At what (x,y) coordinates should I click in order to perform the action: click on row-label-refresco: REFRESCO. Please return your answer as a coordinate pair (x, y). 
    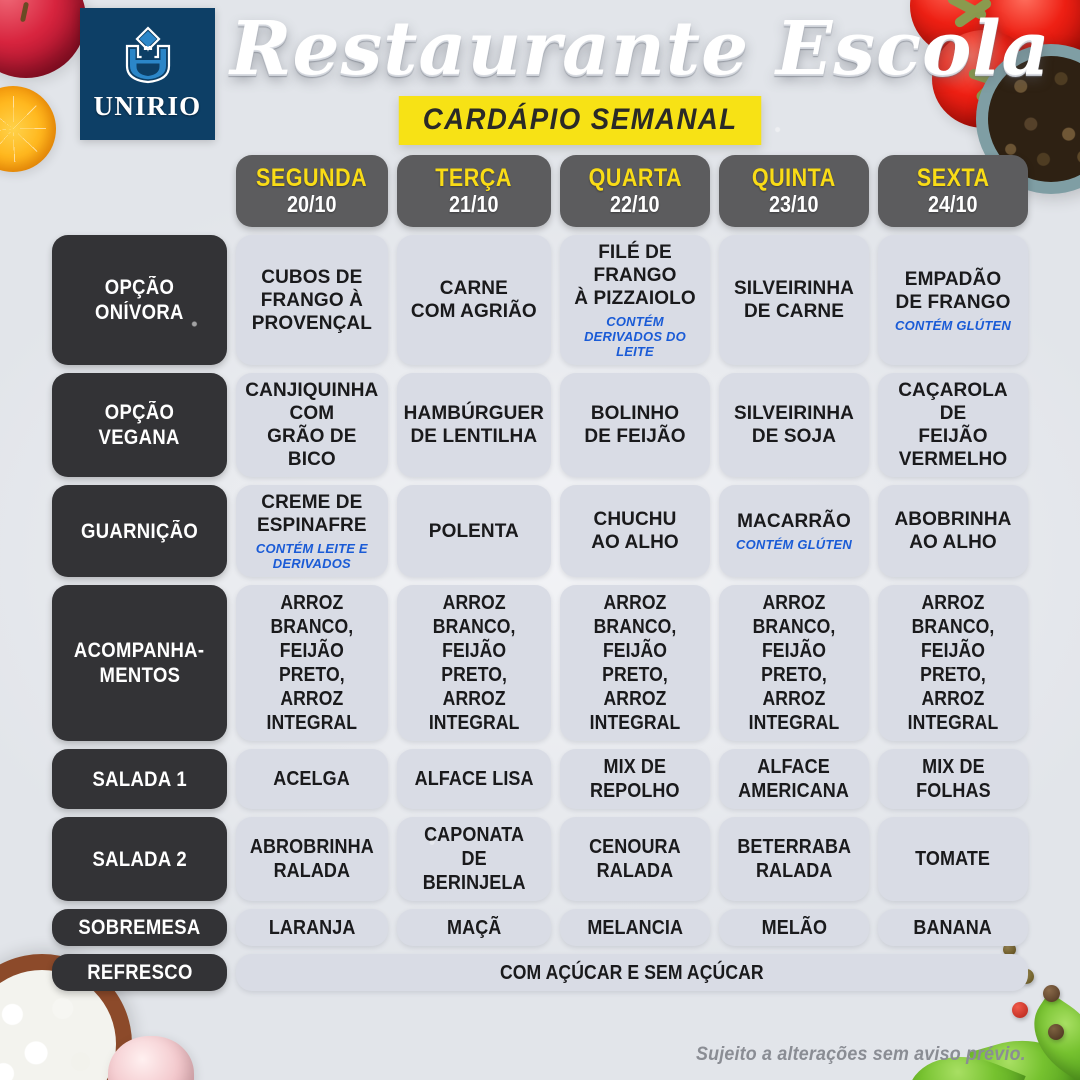
    Looking at the image, I should click on (139, 972).